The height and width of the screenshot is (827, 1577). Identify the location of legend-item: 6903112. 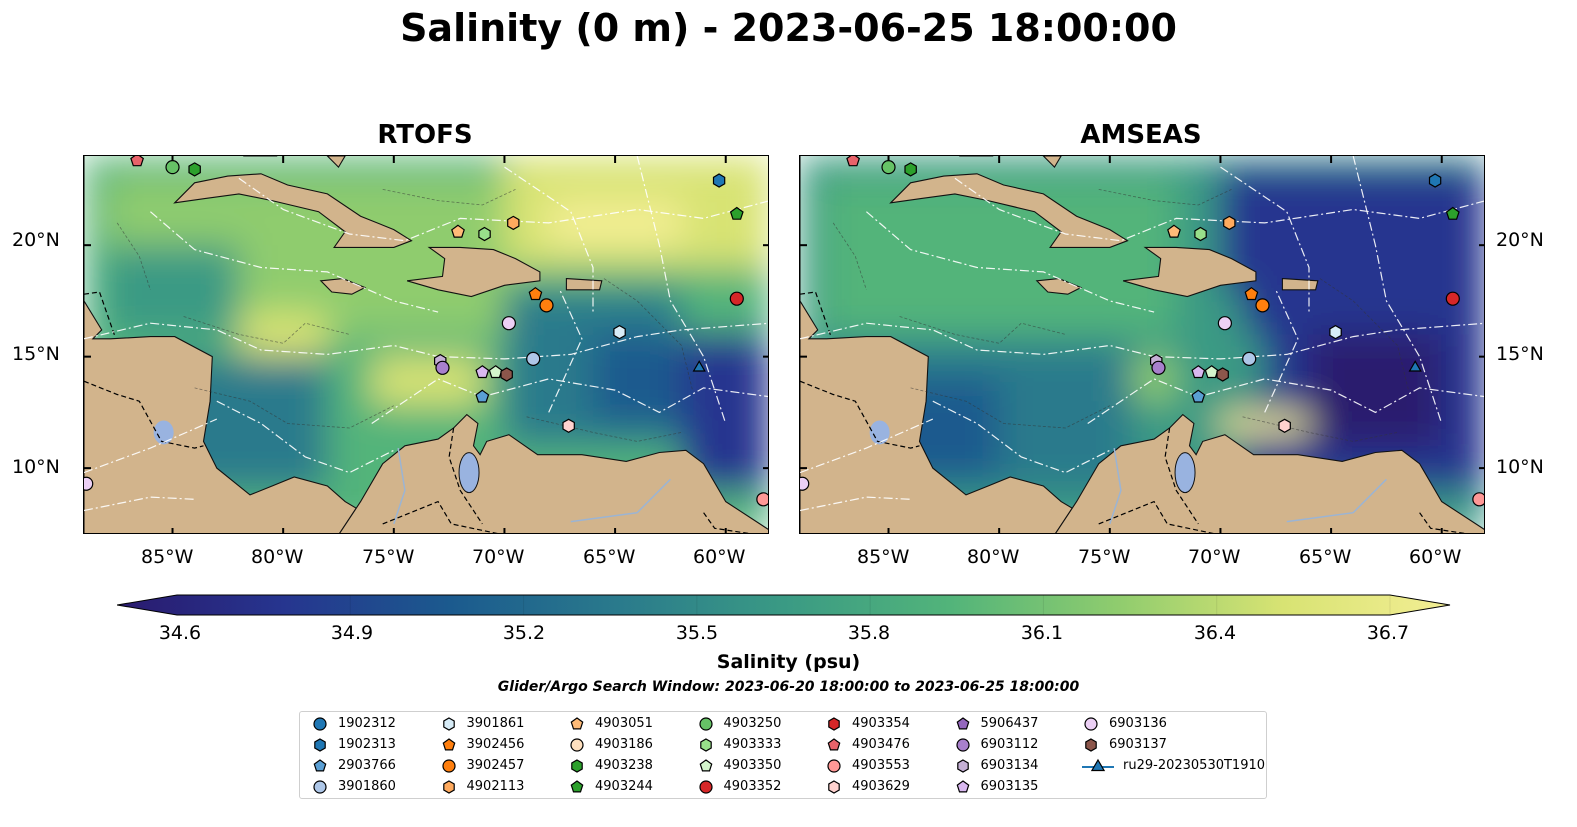
(995, 744).